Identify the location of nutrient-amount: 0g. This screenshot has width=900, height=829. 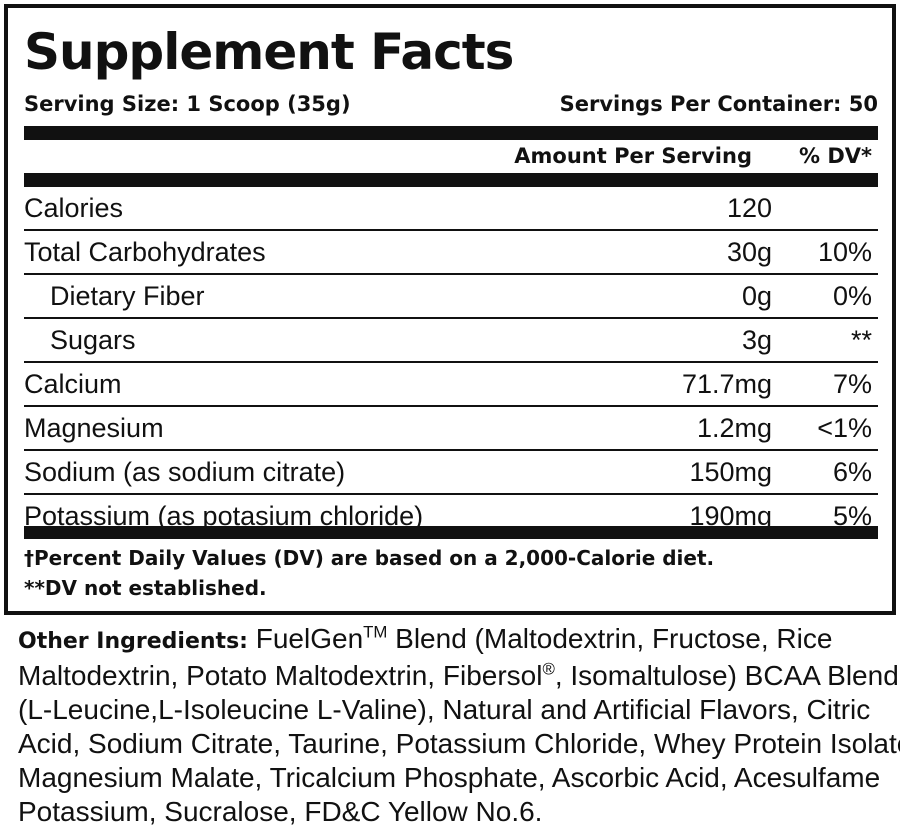
(756, 296).